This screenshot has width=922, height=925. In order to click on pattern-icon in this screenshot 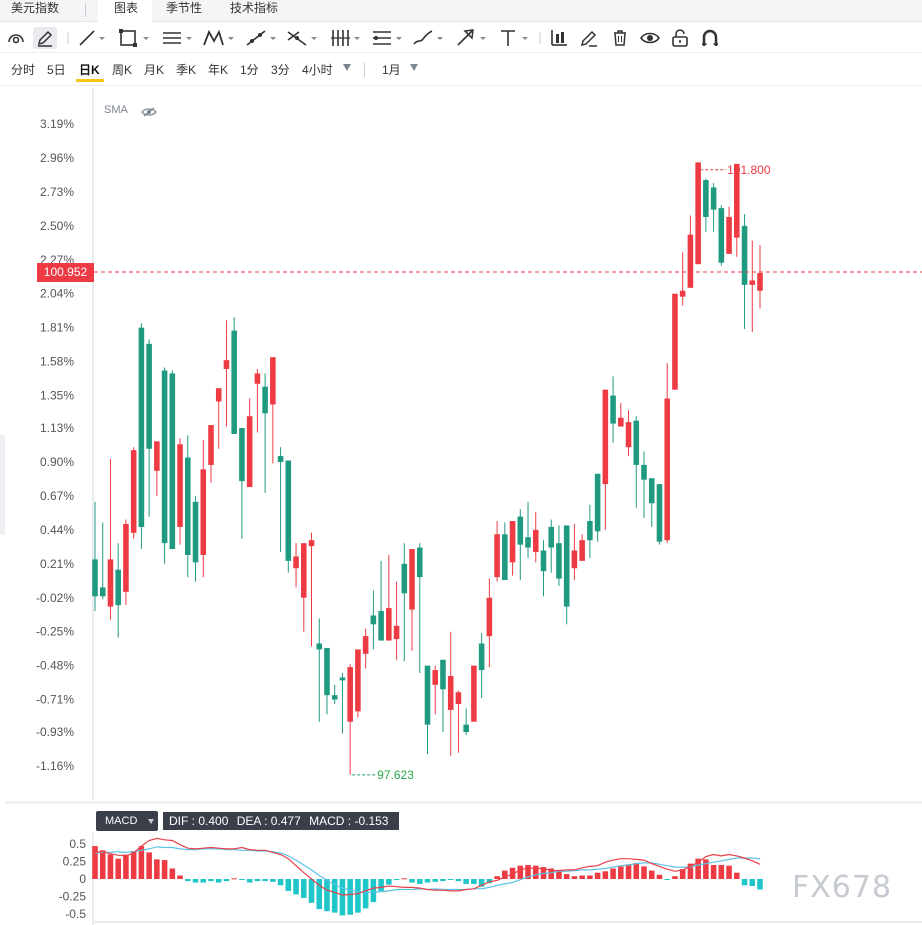, I will do `click(219, 38)`.